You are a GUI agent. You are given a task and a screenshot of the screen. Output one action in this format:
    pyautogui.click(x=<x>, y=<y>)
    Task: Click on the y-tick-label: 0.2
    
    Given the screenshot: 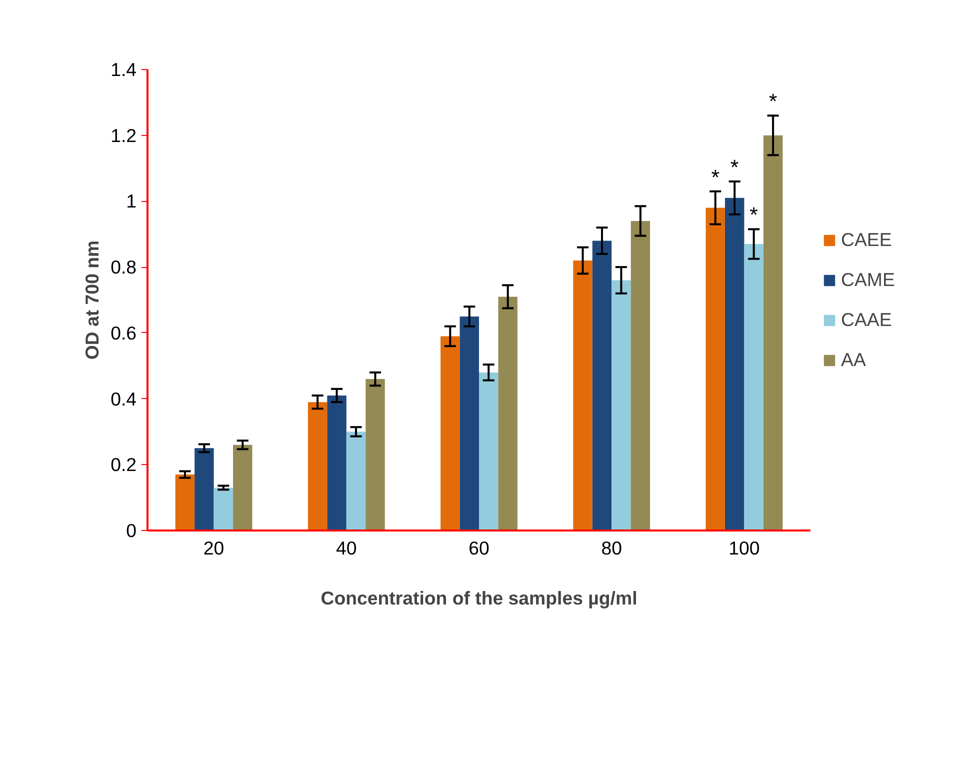 What is the action you would take?
    pyautogui.click(x=123, y=465)
    